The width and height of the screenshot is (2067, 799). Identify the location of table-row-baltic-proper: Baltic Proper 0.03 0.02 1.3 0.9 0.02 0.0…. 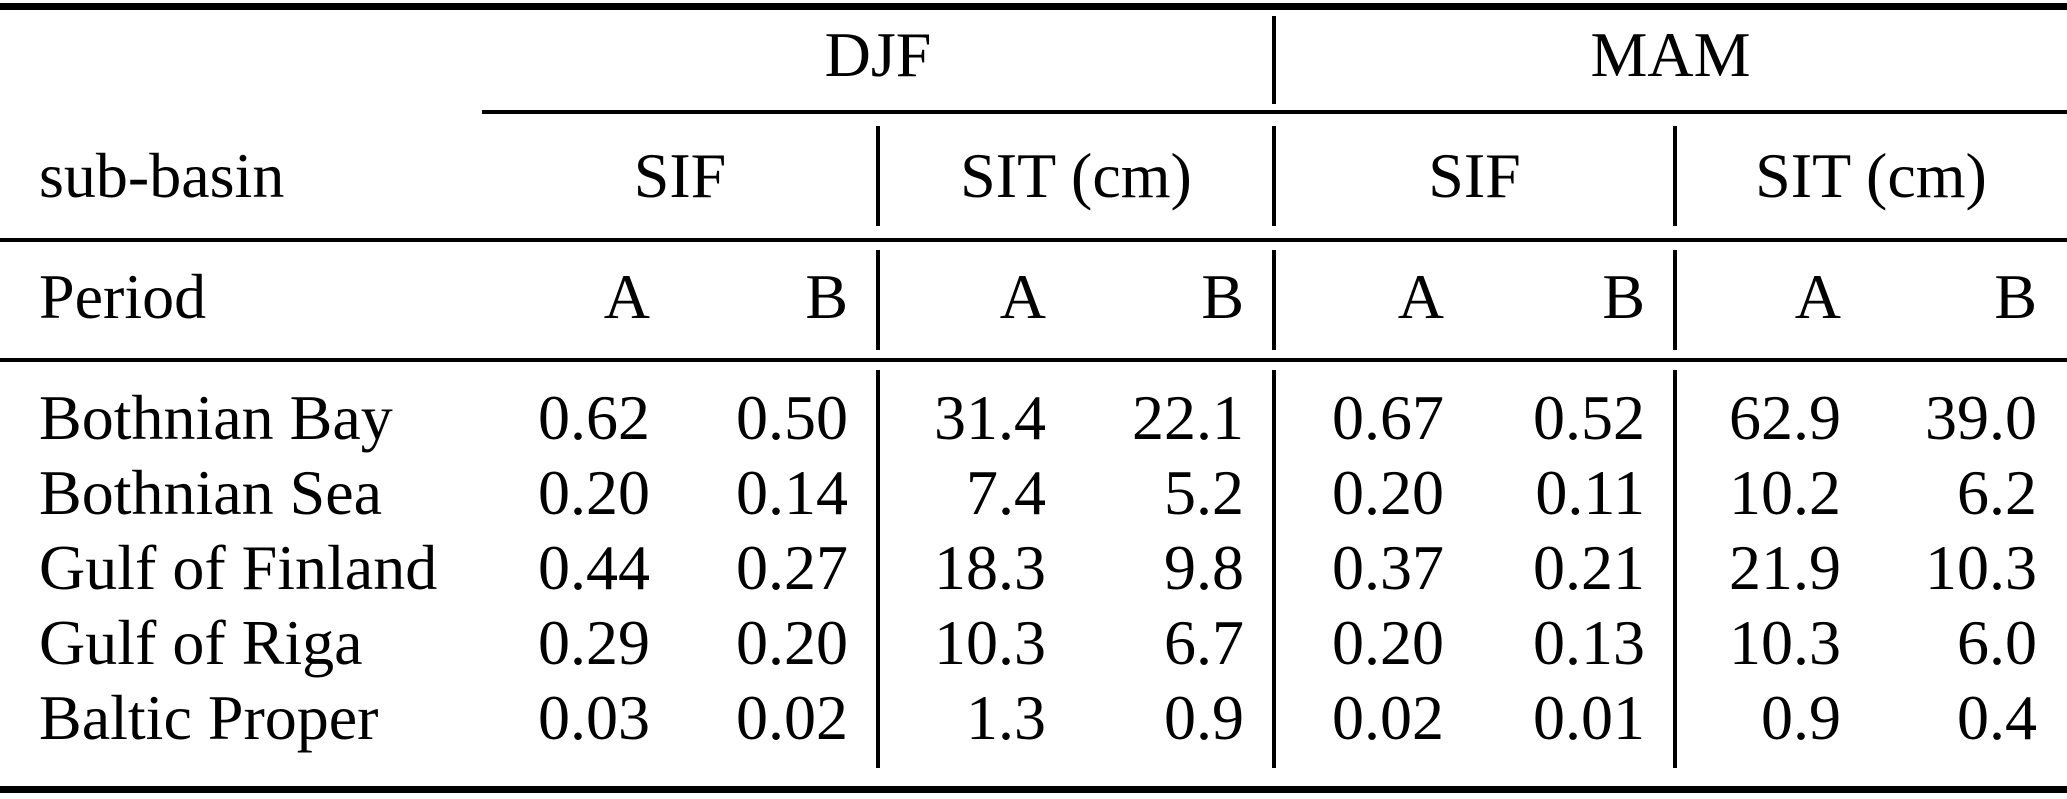
(1033, 717).